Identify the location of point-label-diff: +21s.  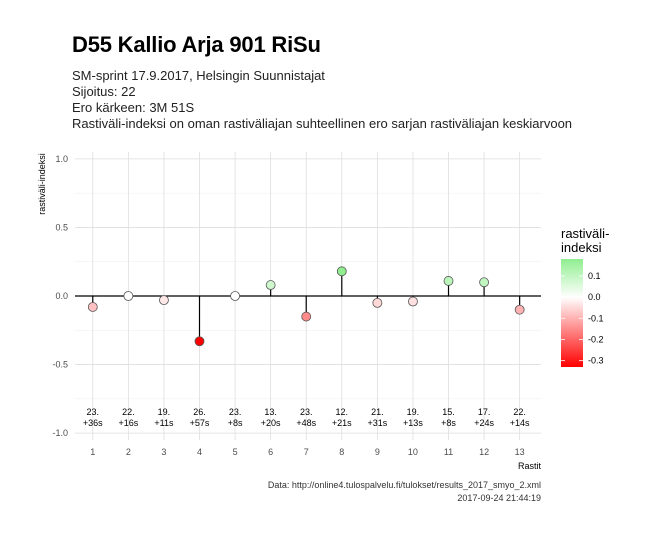
(342, 423).